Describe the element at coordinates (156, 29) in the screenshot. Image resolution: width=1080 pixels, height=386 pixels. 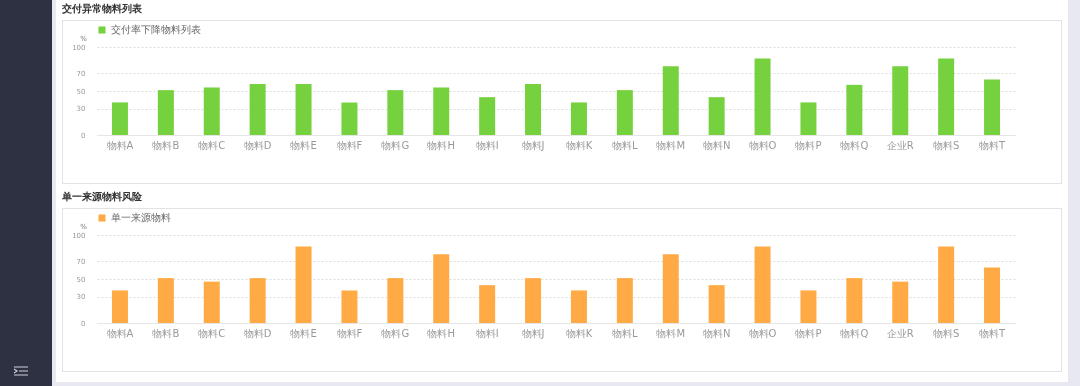
I see `legend-label: 交付率下降物料列表` at that location.